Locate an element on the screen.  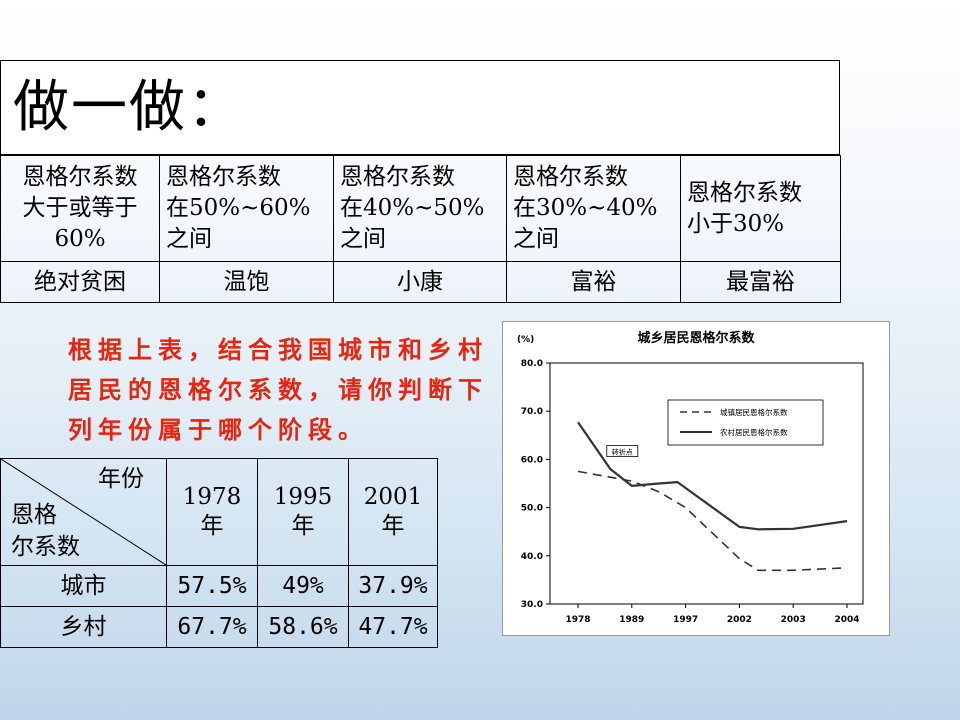
stage-condition-cell: 恩格尔系数 在40%~50% 之间 is located at coordinates (420, 208).